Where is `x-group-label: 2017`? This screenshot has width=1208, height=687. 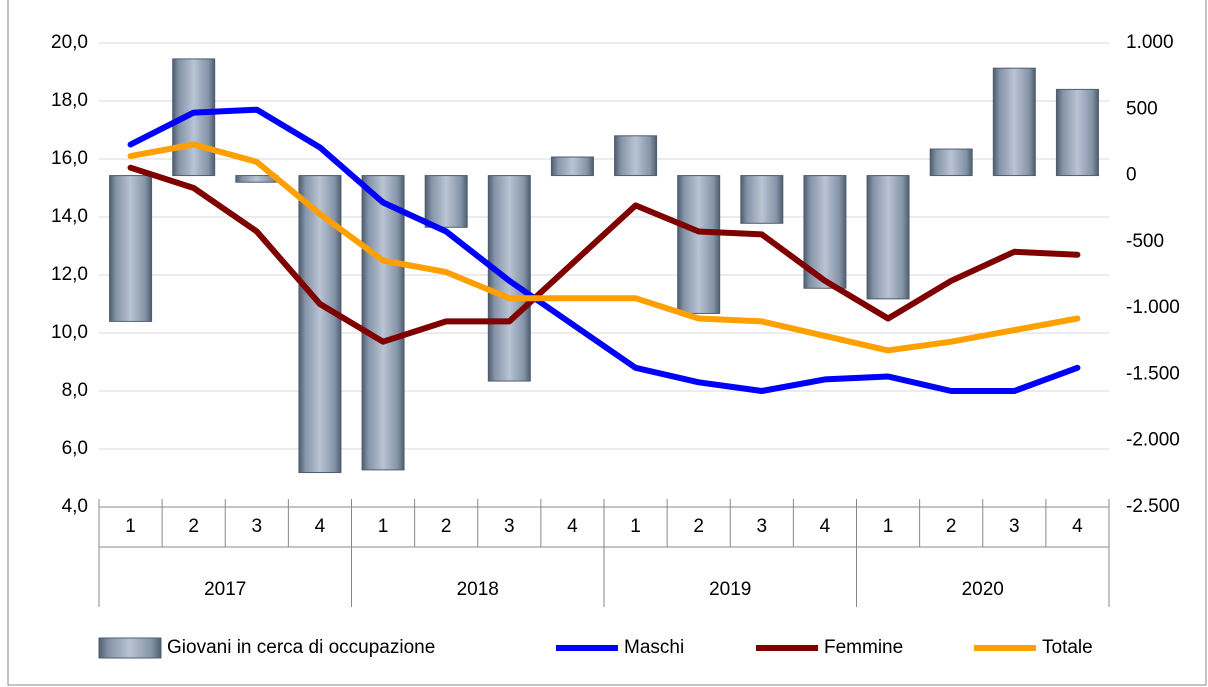
x-group-label: 2017 is located at coordinates (225, 589).